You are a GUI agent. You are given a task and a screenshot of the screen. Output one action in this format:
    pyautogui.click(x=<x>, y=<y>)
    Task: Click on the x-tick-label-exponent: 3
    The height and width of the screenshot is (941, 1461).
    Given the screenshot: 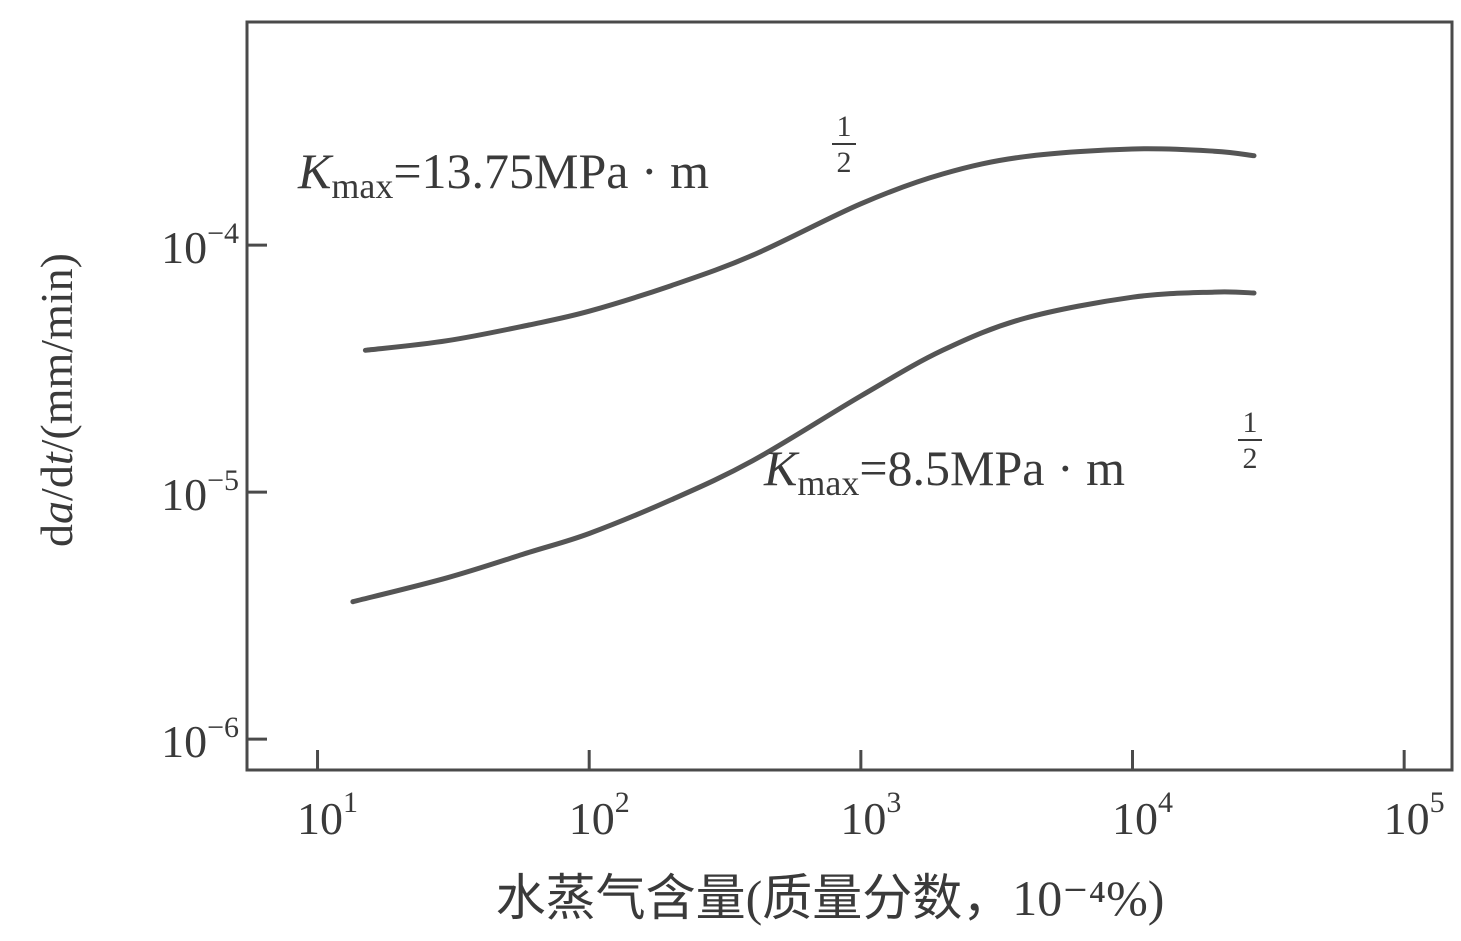 What is the action you would take?
    pyautogui.click(x=893, y=802)
    